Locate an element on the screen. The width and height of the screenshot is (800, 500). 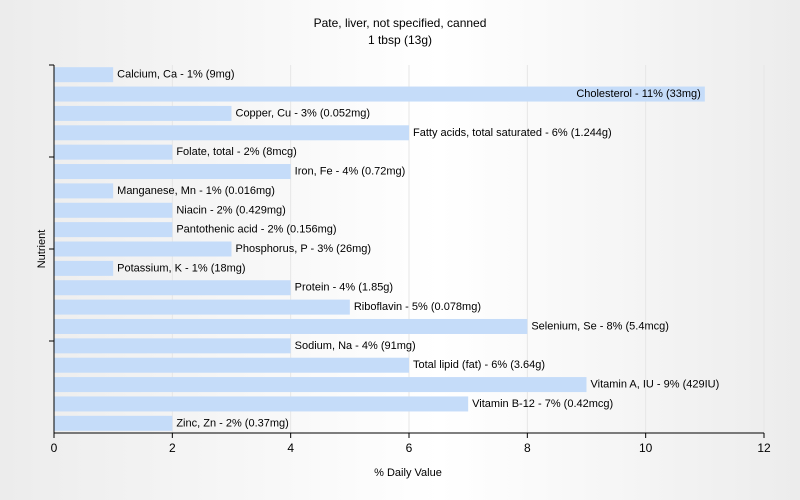
data-label: Protein - 4% (1.85g) is located at coordinates (344, 288).